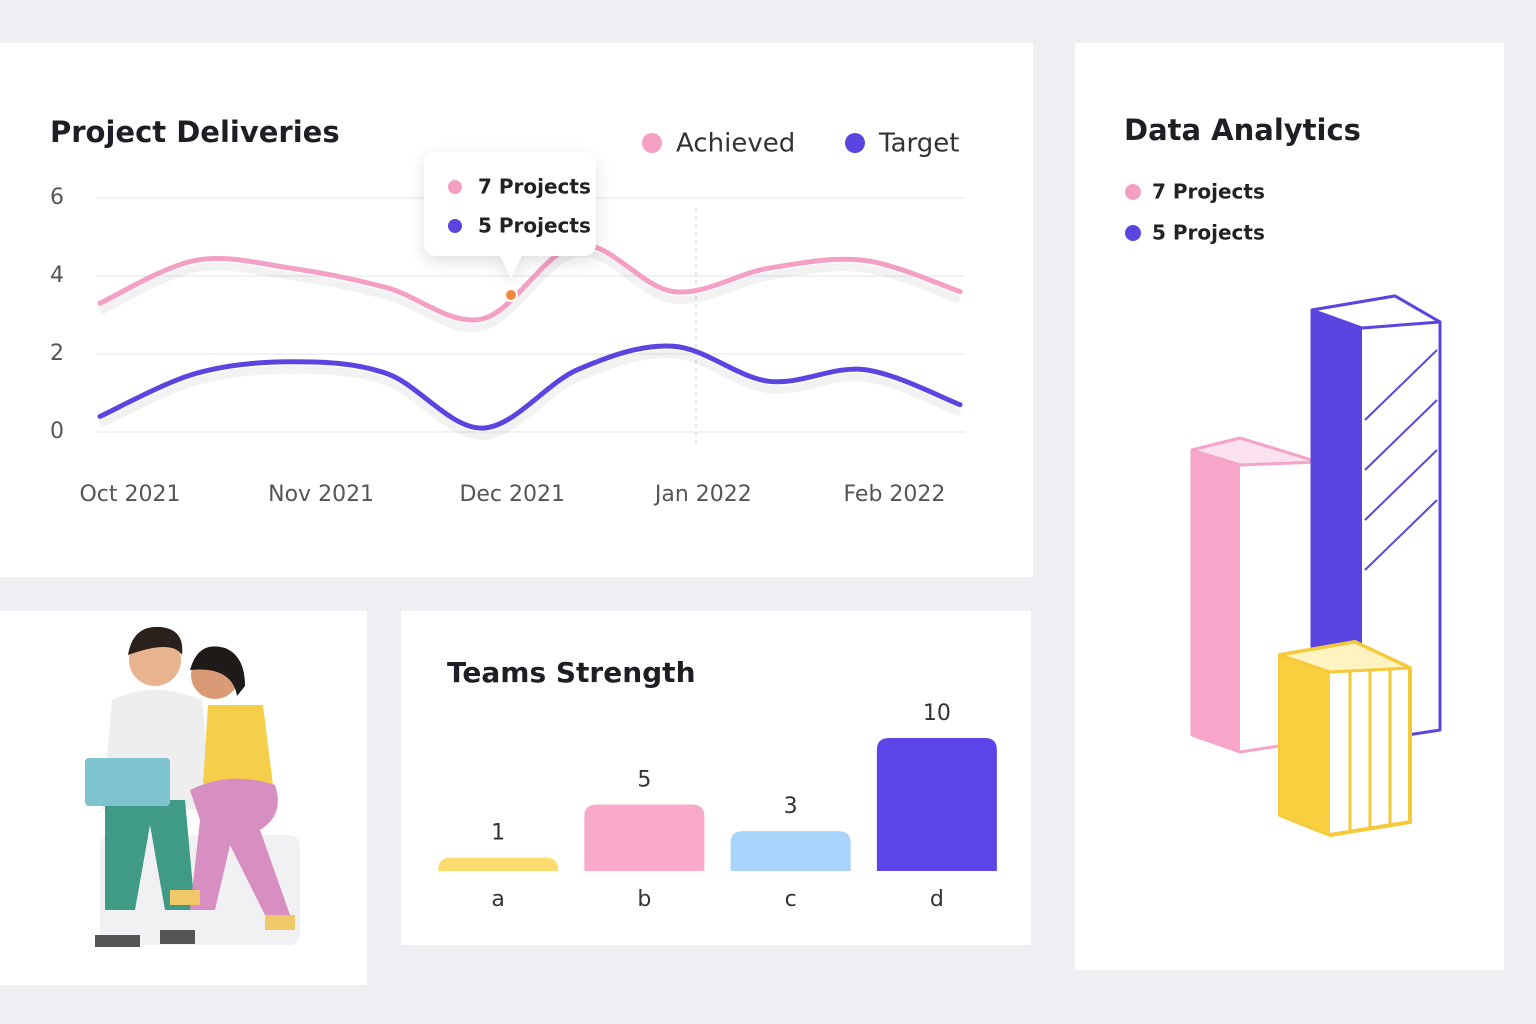  Describe the element at coordinates (1208, 233) in the screenshot. I see `legend-label: 5 Projects` at that location.